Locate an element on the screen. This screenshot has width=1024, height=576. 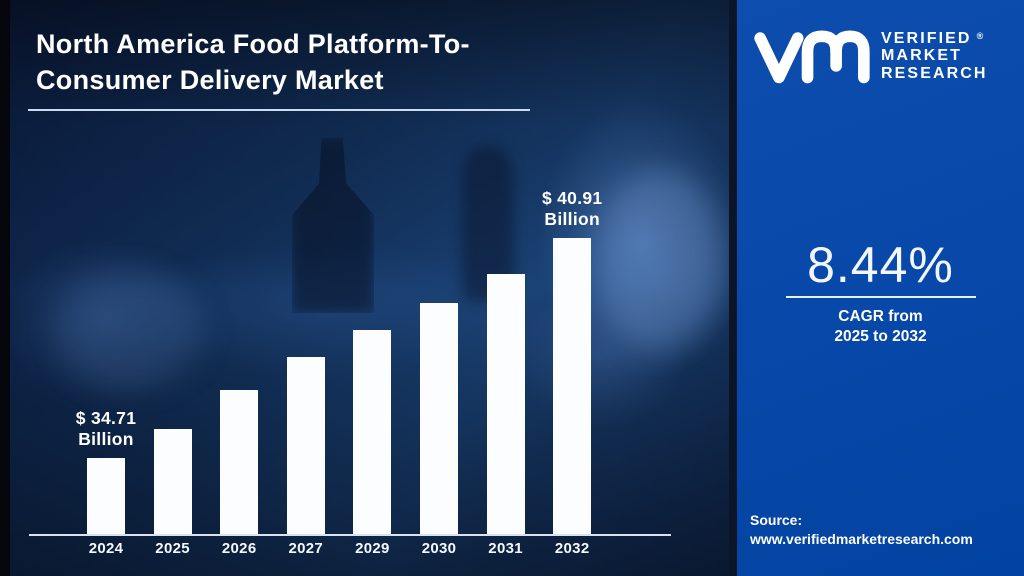
registered-trademark-icon: ® is located at coordinates (980, 35).